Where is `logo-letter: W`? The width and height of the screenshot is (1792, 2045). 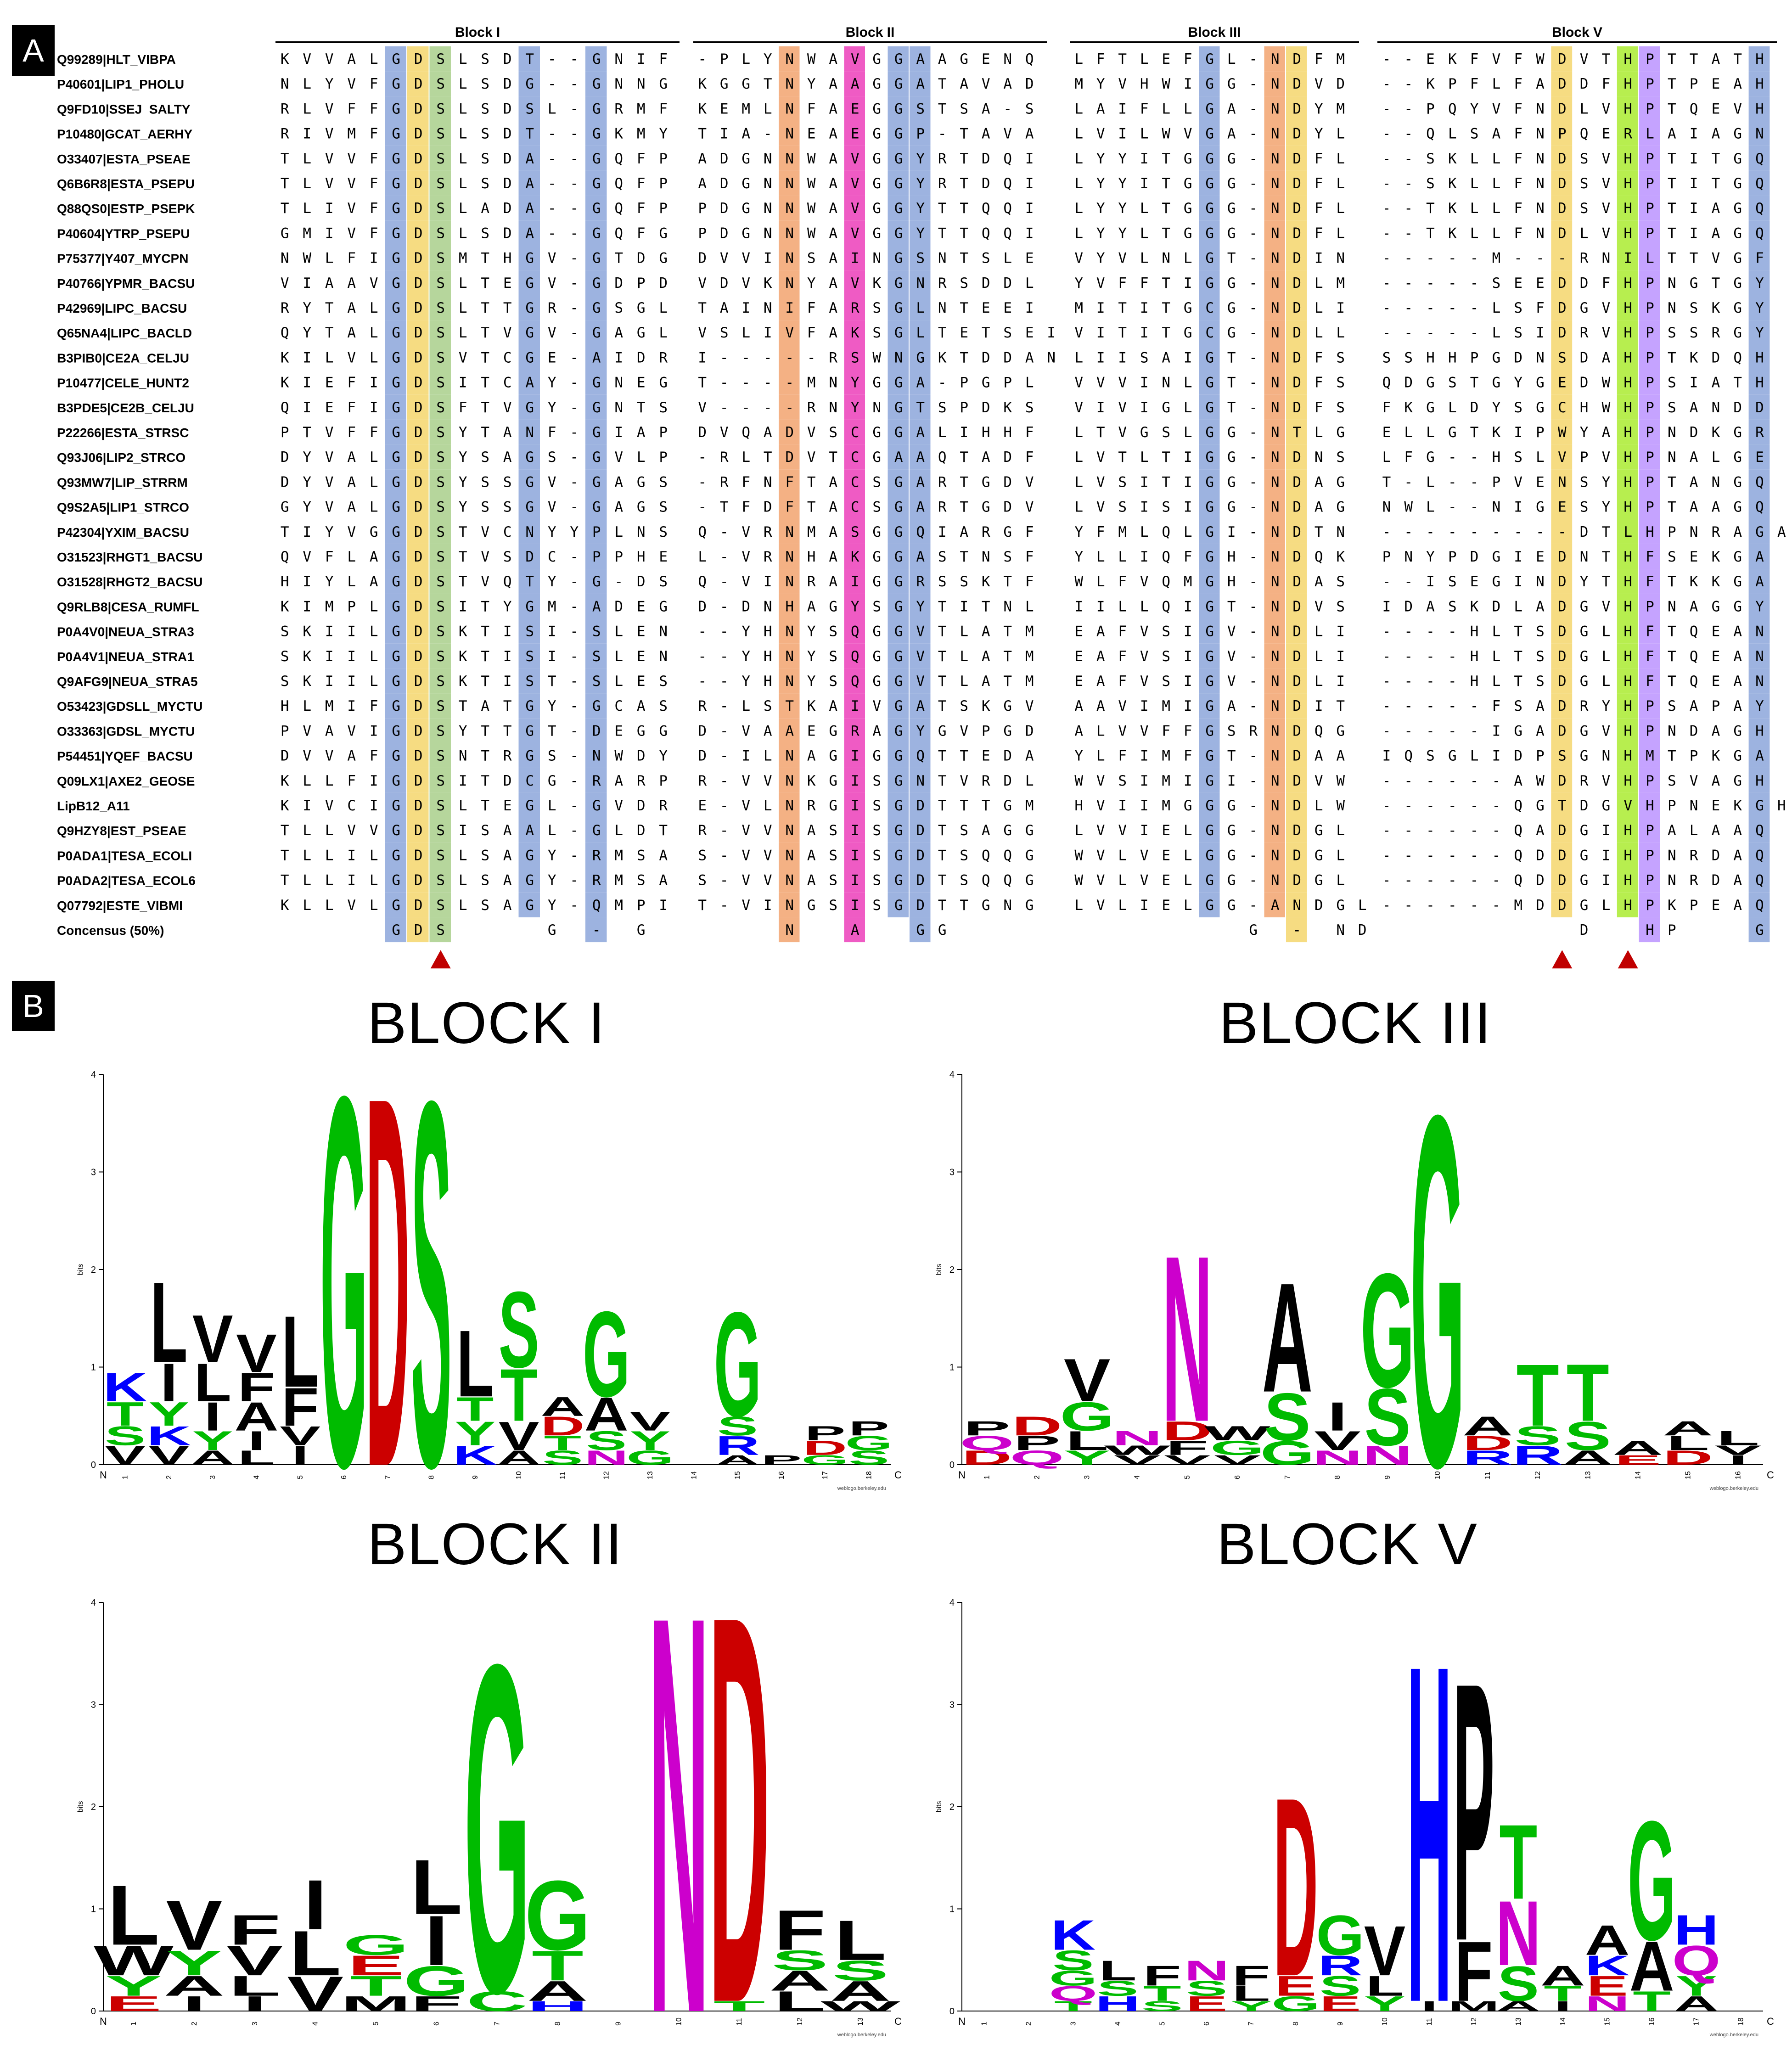 logo-letter: W is located at coordinates (1237, 1433).